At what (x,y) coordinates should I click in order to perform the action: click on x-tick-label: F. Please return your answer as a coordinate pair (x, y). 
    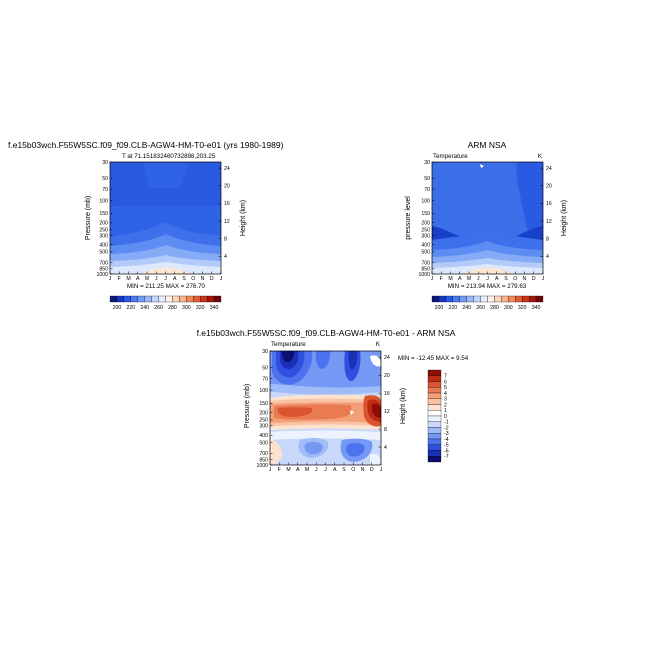
    Looking at the image, I should click on (119, 279).